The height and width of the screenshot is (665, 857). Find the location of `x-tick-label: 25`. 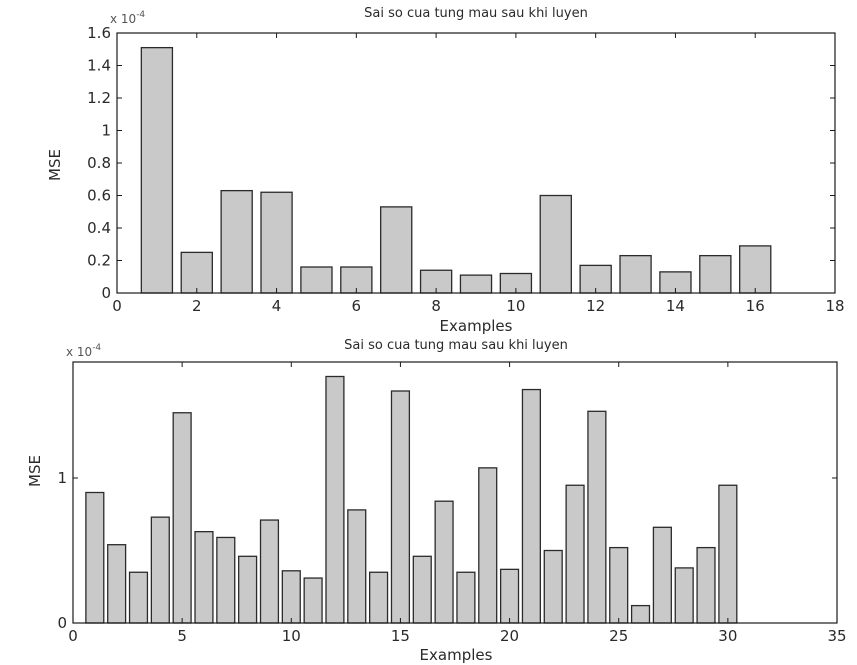

x-tick-label: 25 is located at coordinates (618, 636).